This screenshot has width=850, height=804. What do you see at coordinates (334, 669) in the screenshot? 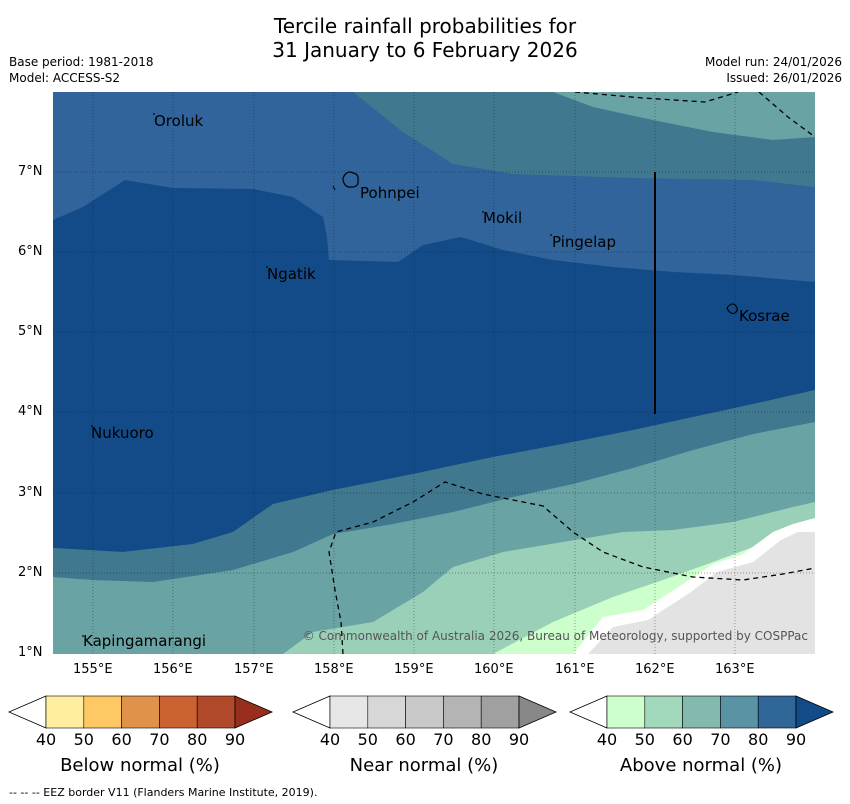
I see `lon-tick-158e: 158°E` at bounding box center [334, 669].